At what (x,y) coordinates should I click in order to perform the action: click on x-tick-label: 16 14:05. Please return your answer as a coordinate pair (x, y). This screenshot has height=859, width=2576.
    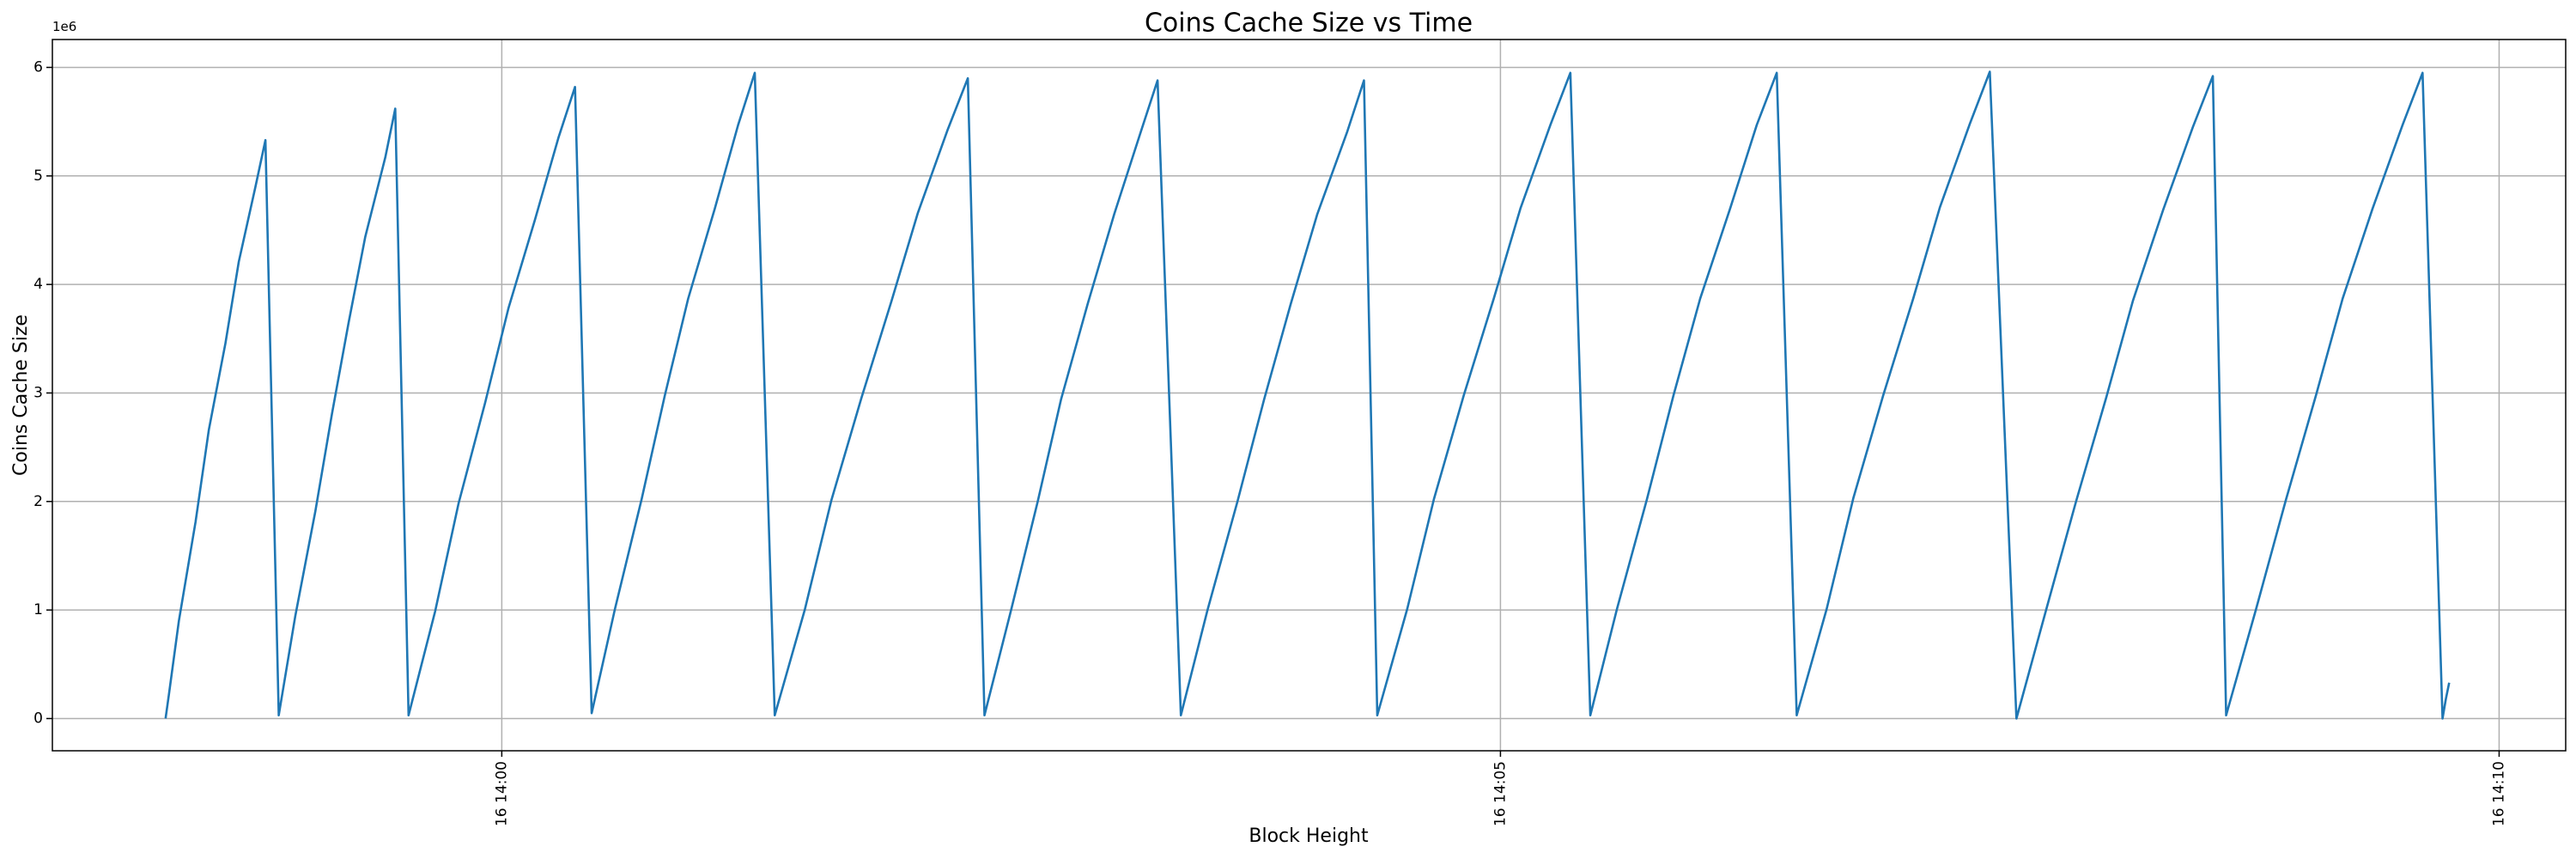
    Looking at the image, I should click on (1500, 793).